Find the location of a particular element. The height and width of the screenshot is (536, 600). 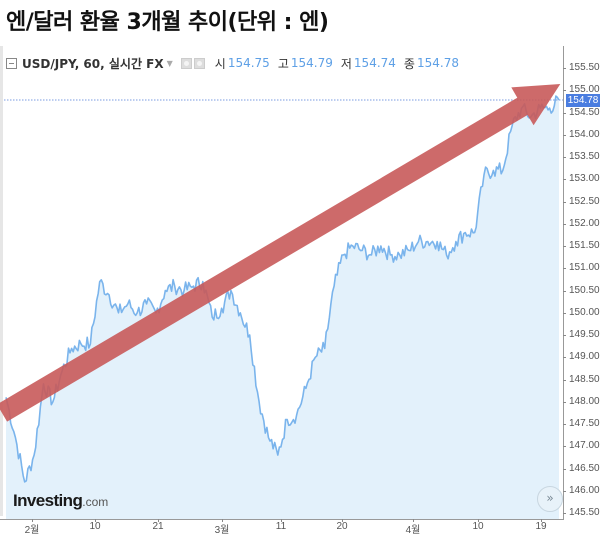

y-tick-label: 151.00 is located at coordinates (584, 268).